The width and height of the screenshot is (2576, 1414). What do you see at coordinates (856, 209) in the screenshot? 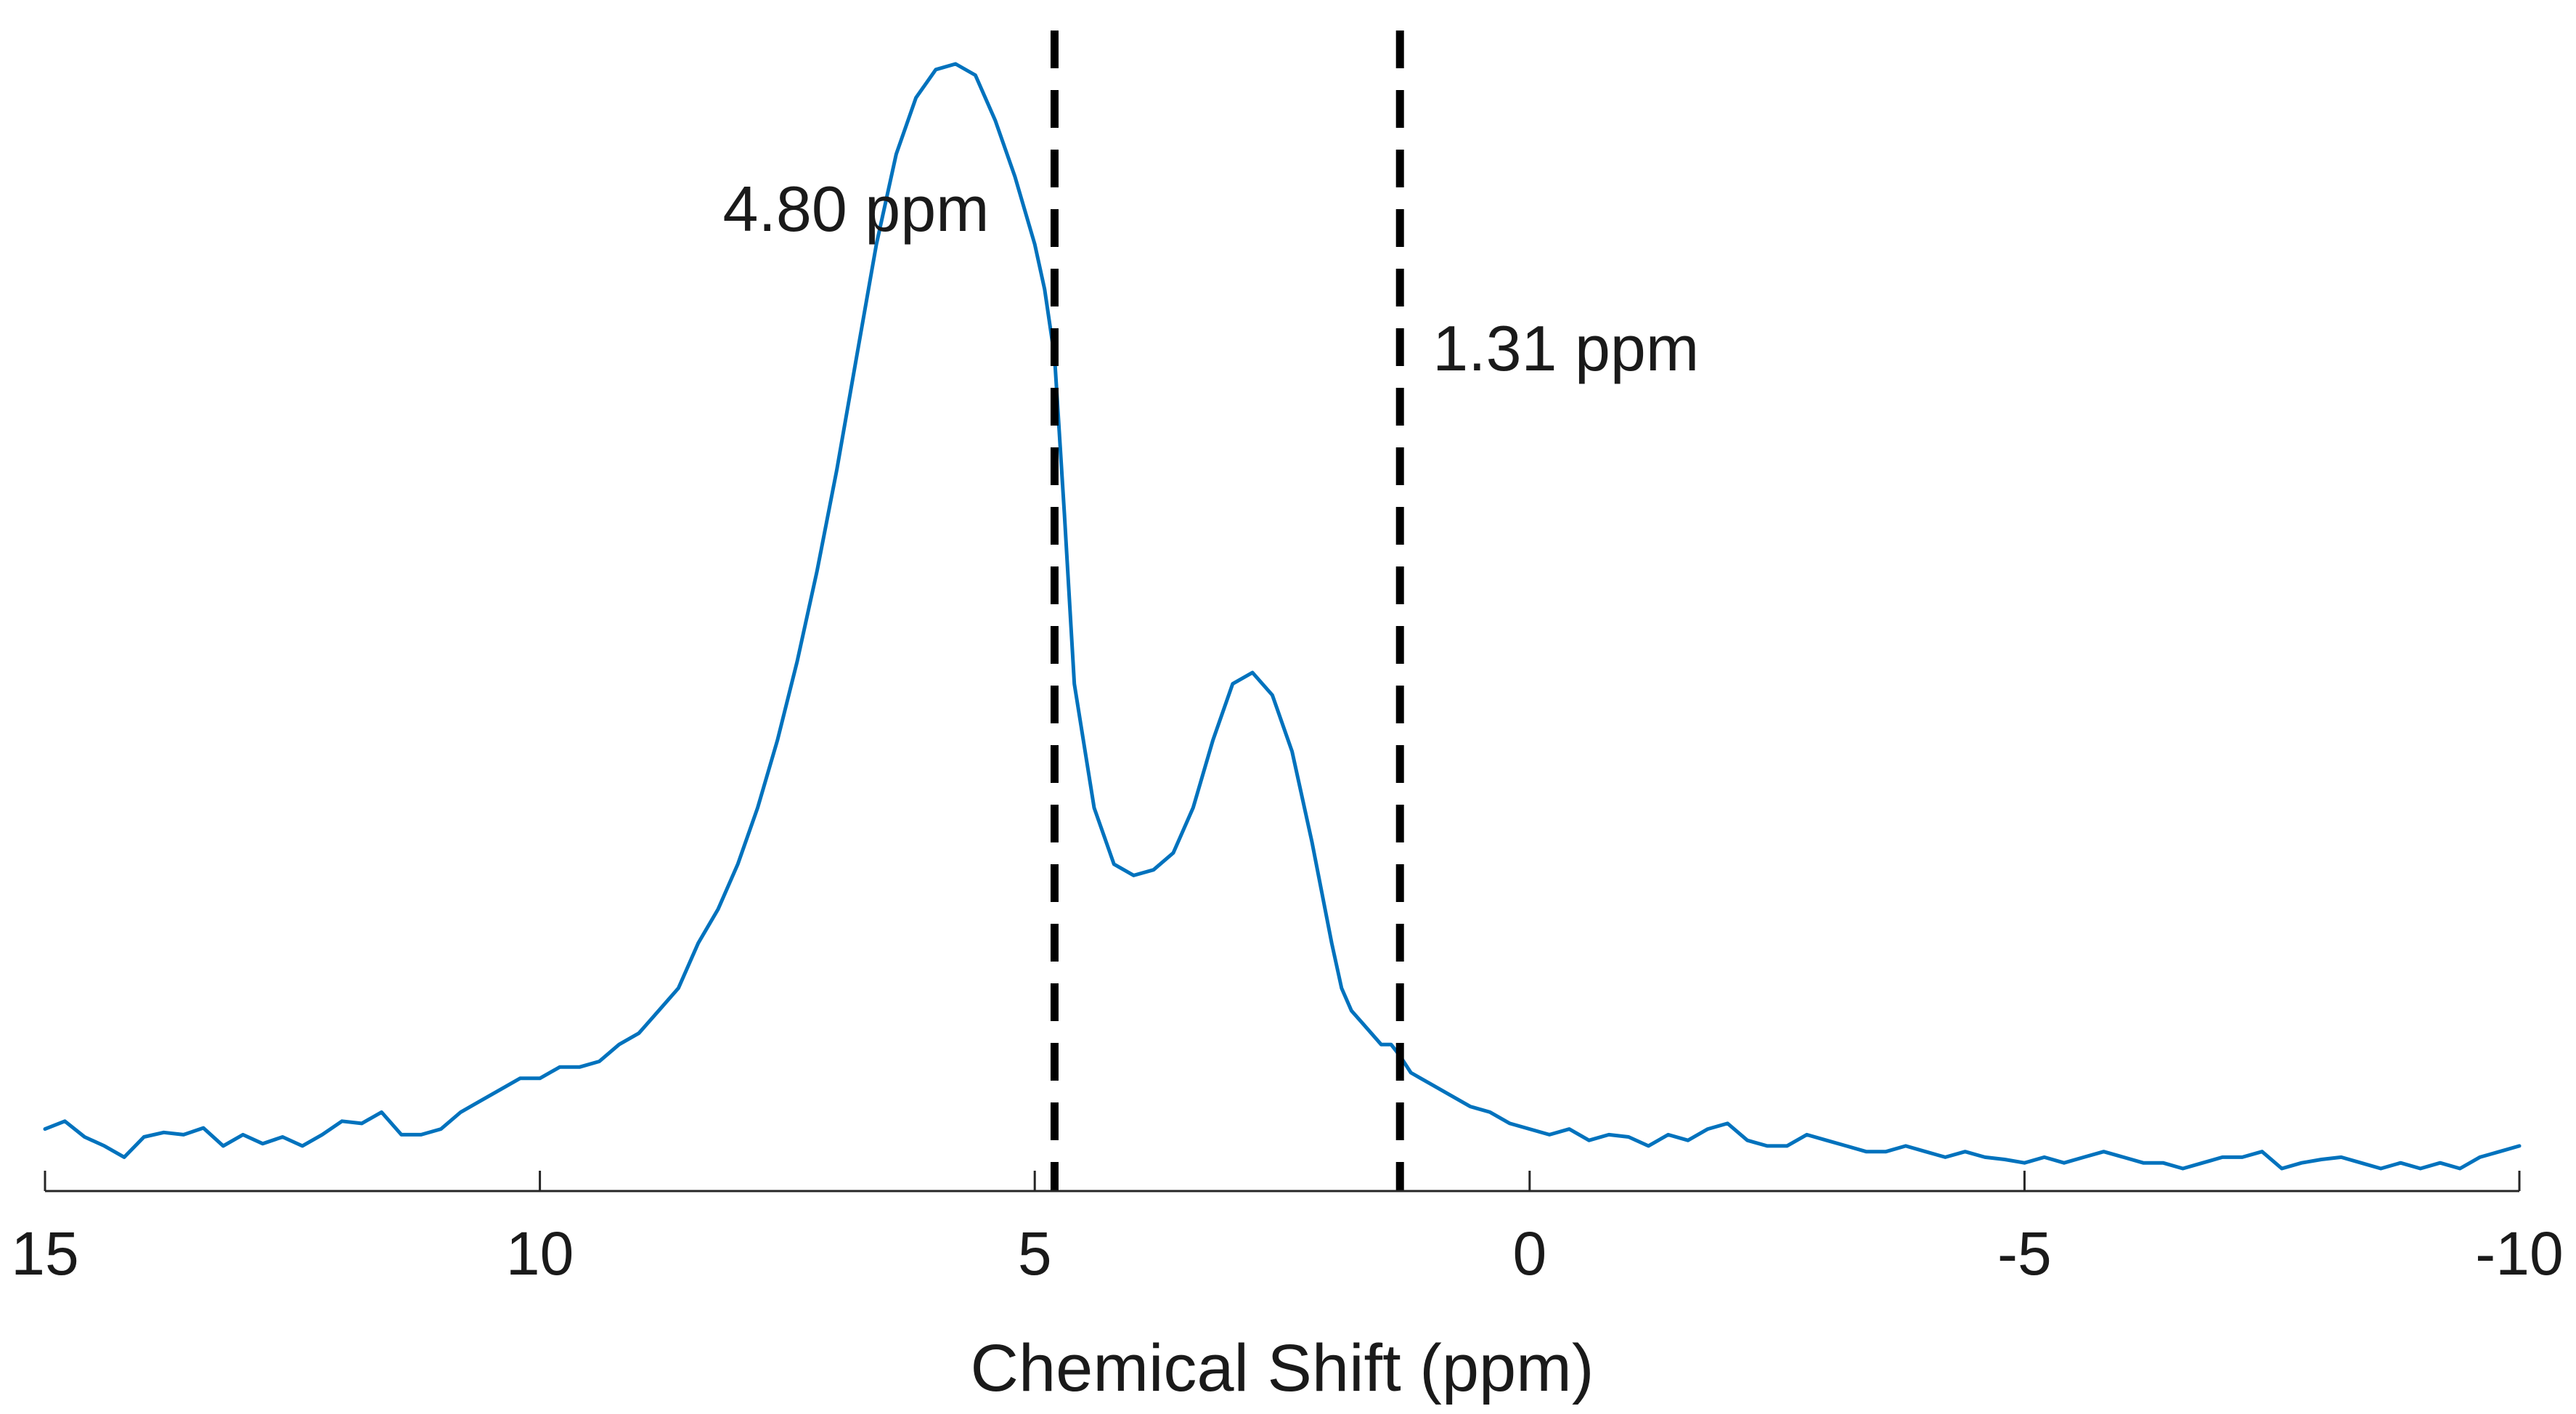
I see `marker-label: 4.80 ppm` at bounding box center [856, 209].